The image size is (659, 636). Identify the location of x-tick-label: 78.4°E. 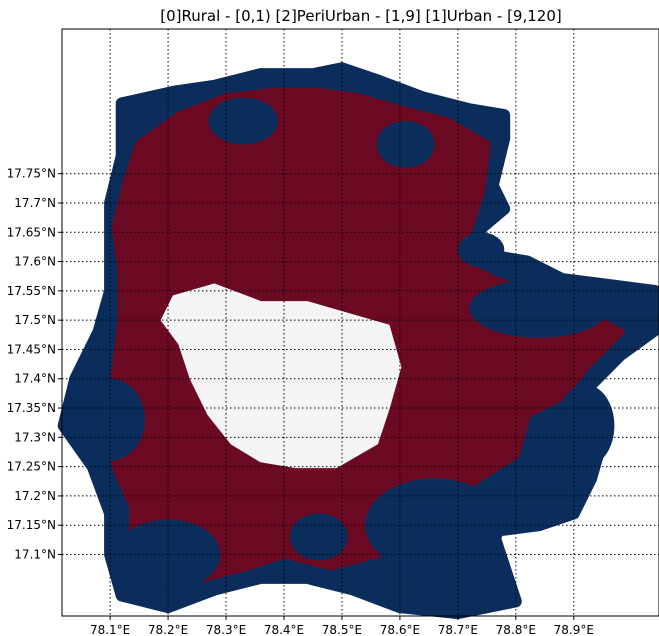
(284, 629).